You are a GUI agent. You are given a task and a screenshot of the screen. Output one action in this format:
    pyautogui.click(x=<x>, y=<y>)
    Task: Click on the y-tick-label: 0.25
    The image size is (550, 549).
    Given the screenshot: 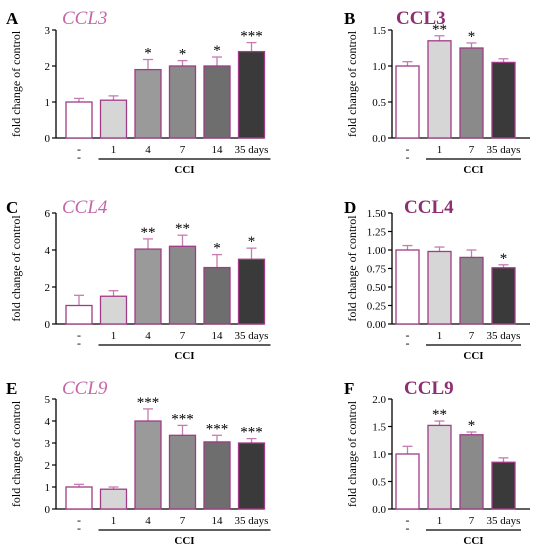 What is the action you would take?
    pyautogui.click(x=377, y=307)
    